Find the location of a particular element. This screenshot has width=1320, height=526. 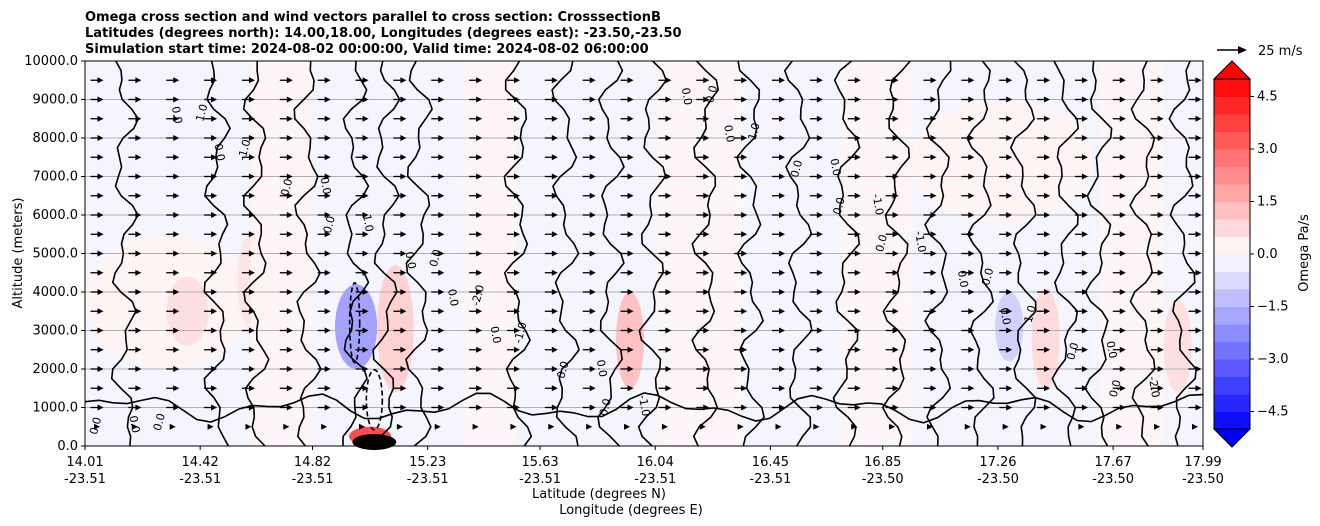

contour-label-7: 0.0 is located at coordinates (729, 133).